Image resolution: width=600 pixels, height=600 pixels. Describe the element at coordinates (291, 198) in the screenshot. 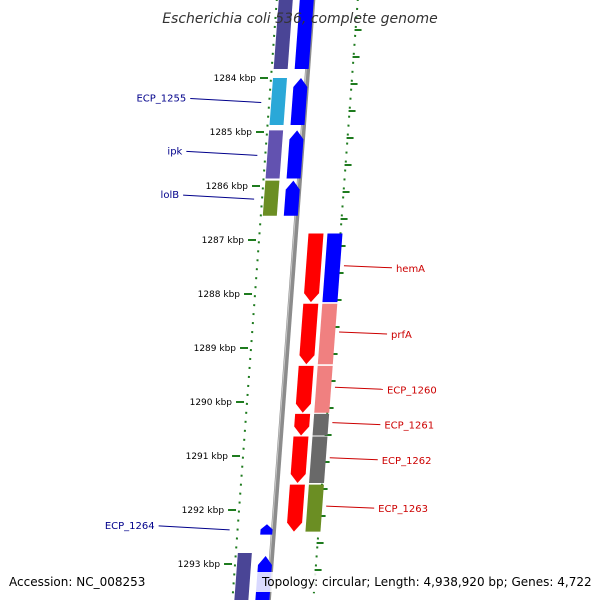

I see `cds-arrow-lolB` at that location.